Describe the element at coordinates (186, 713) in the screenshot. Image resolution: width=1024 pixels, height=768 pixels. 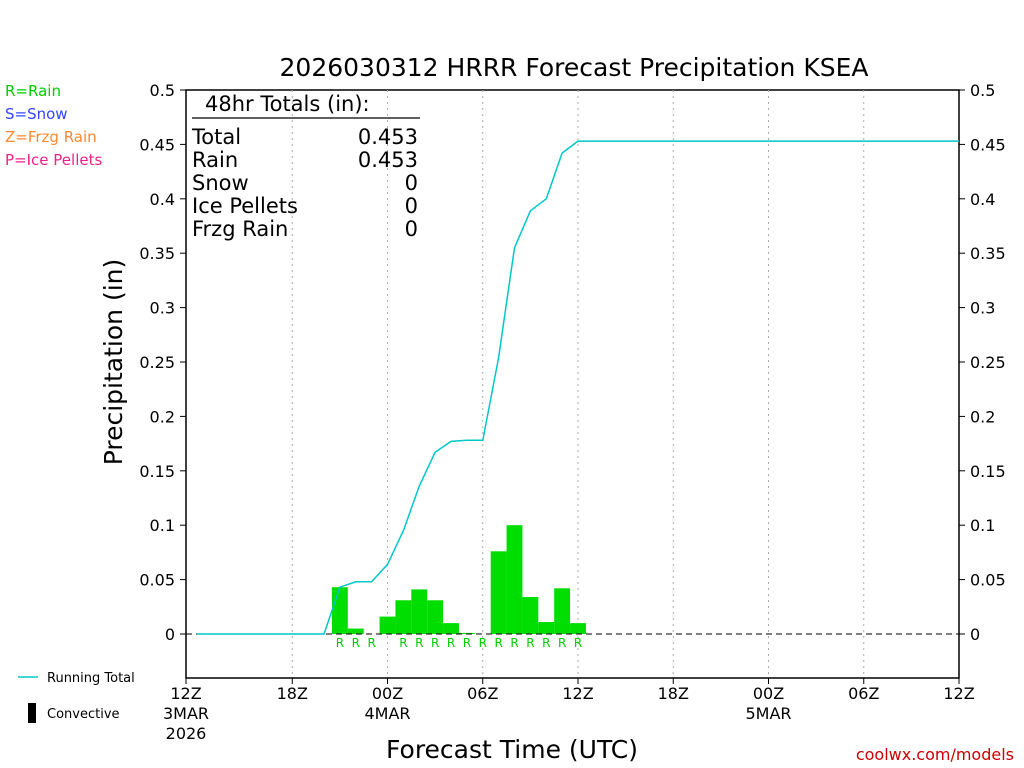
I see `x-tick-date: 3MAR` at that location.